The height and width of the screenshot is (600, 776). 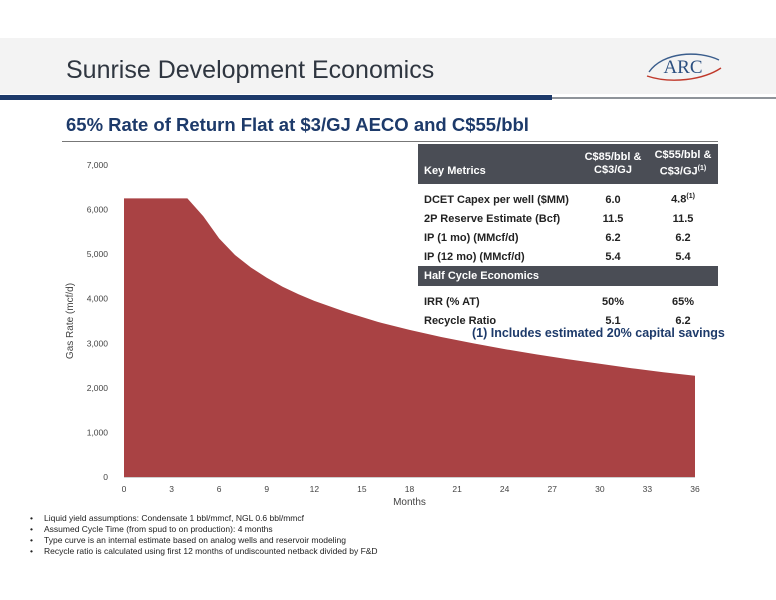 What do you see at coordinates (98, 432) in the screenshot?
I see `y-tick-label: 1,000` at bounding box center [98, 432].